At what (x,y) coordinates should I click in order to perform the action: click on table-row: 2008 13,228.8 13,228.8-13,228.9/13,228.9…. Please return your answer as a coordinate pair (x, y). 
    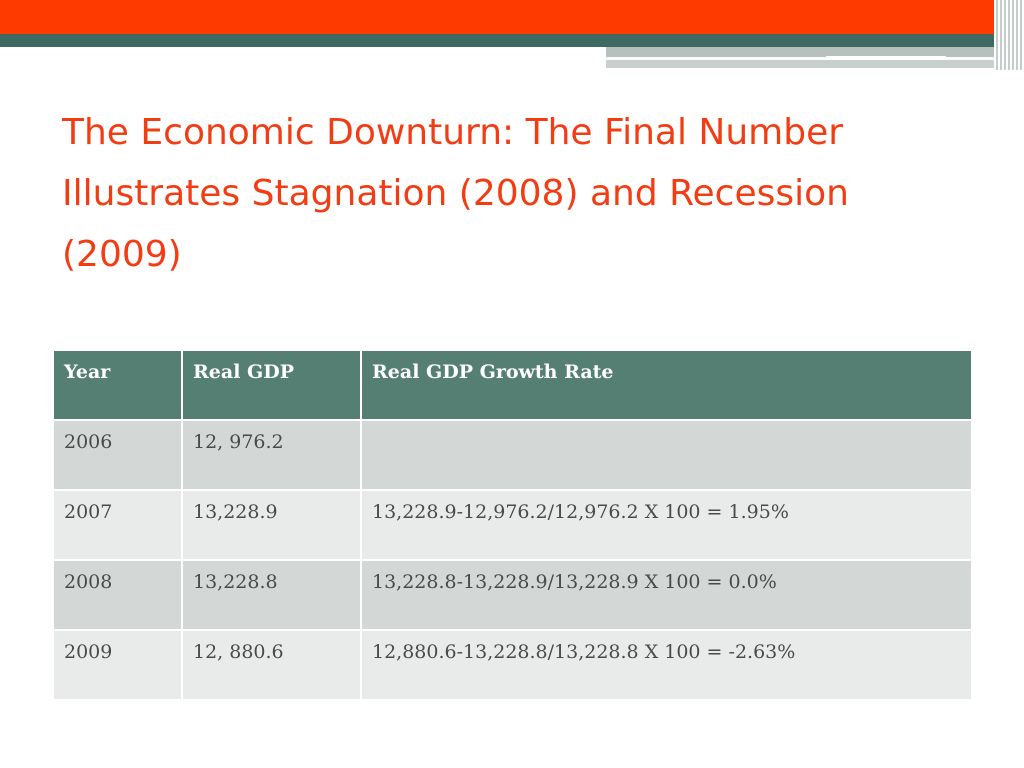
    Looking at the image, I should click on (512, 595).